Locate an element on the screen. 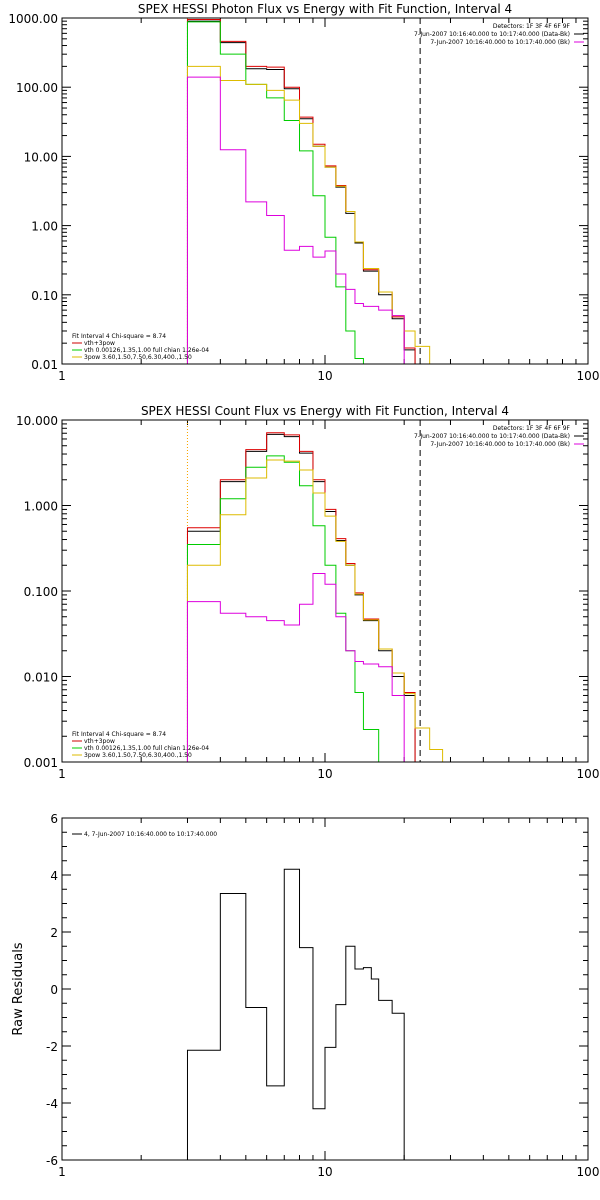  y-tick-label: 0 is located at coordinates (54, 990).